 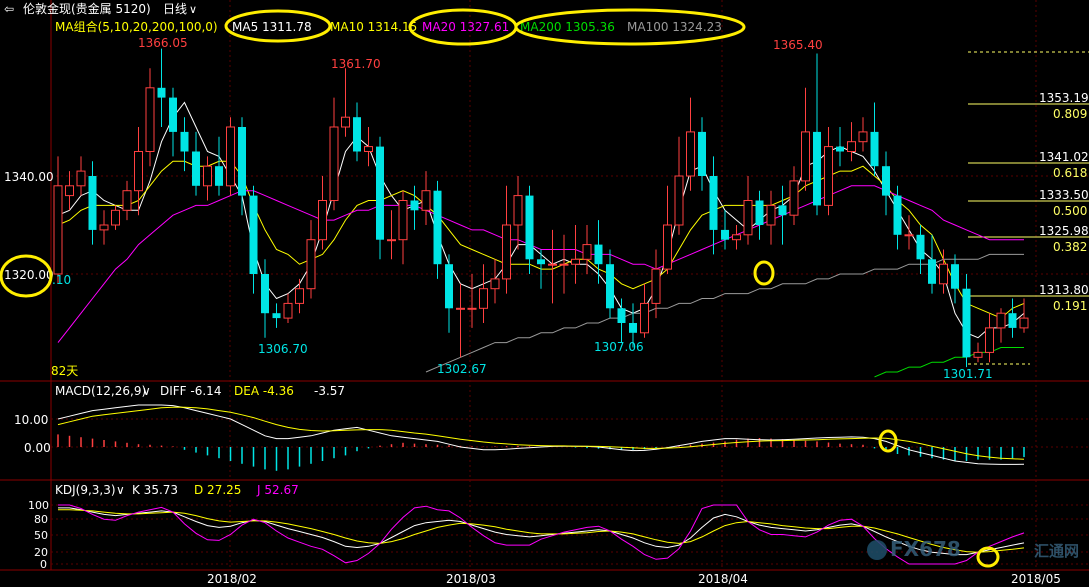 I want to click on fib-price: 1353.19, so click(x=1064, y=98).